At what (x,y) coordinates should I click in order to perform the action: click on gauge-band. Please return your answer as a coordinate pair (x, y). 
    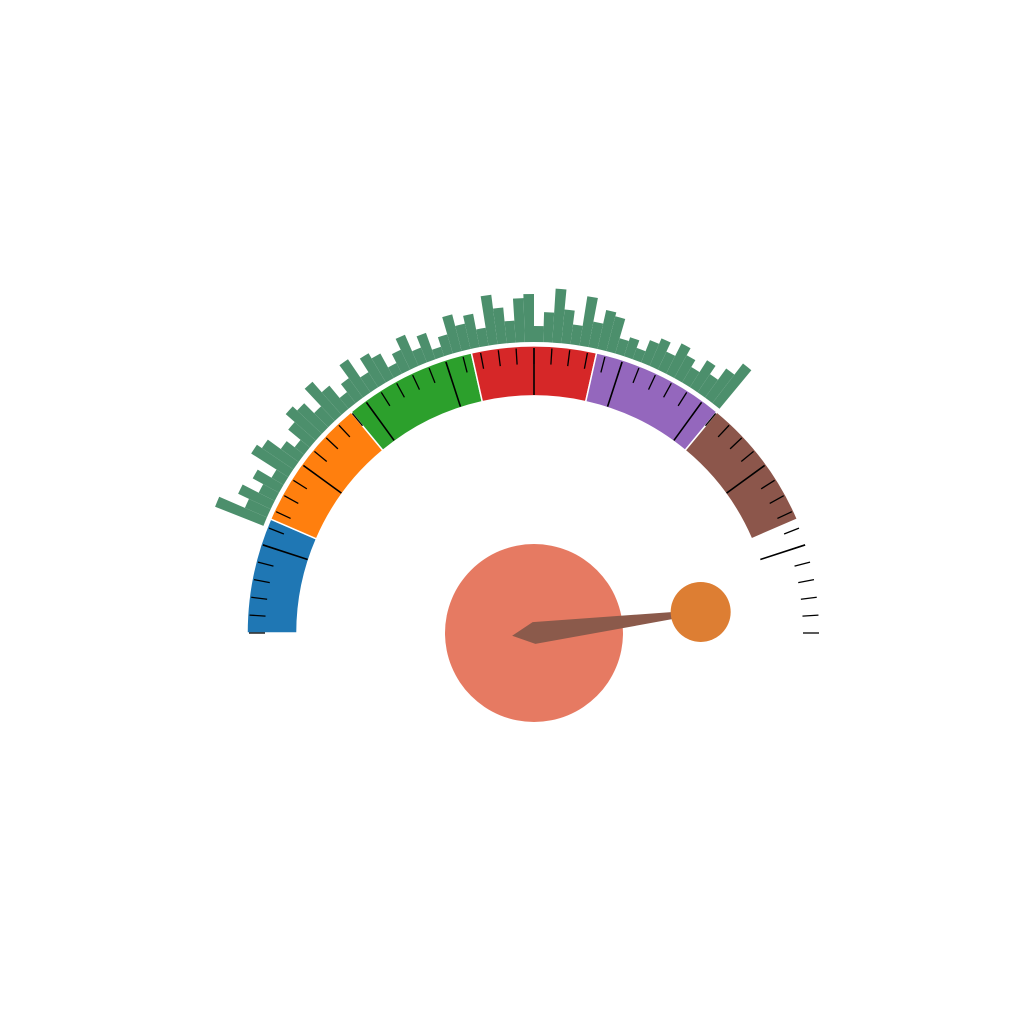
    Looking at the image, I should click on (741, 475).